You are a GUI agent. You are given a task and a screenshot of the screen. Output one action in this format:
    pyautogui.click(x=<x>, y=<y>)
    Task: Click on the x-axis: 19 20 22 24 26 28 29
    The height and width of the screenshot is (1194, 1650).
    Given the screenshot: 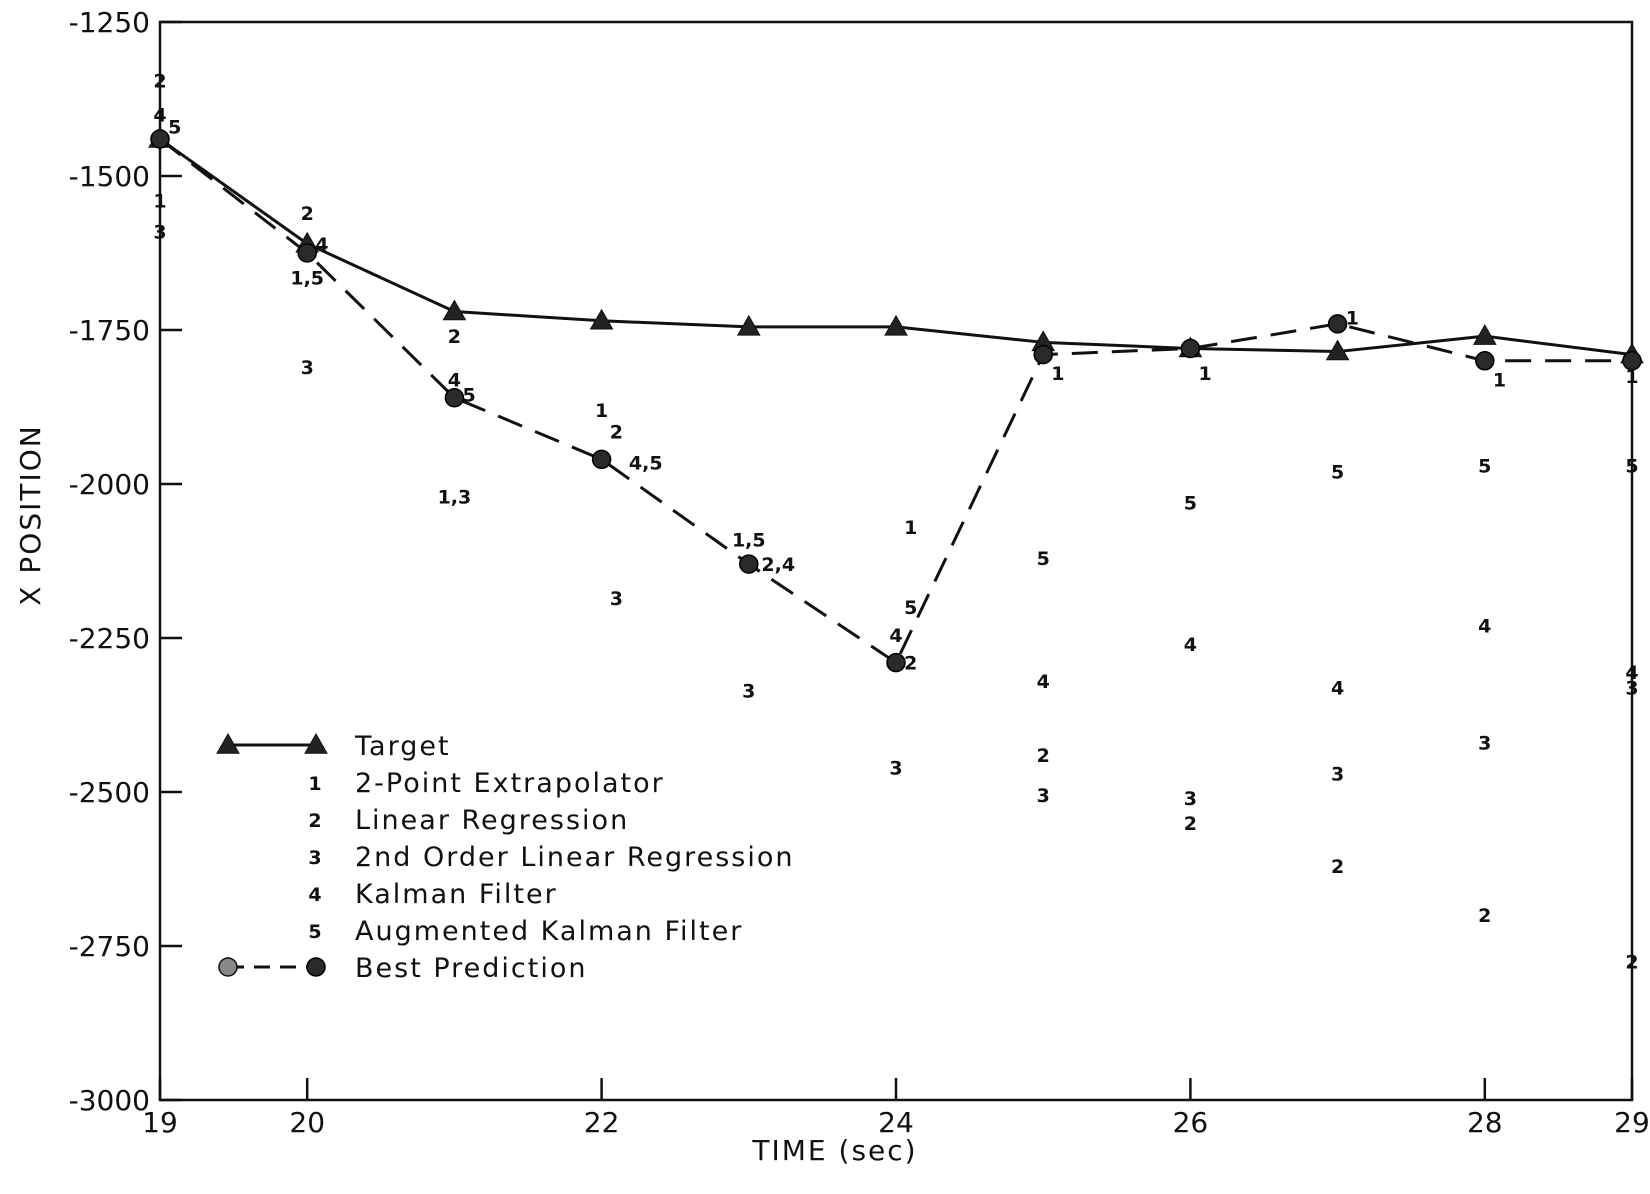 What is the action you would take?
    pyautogui.click(x=896, y=1108)
    